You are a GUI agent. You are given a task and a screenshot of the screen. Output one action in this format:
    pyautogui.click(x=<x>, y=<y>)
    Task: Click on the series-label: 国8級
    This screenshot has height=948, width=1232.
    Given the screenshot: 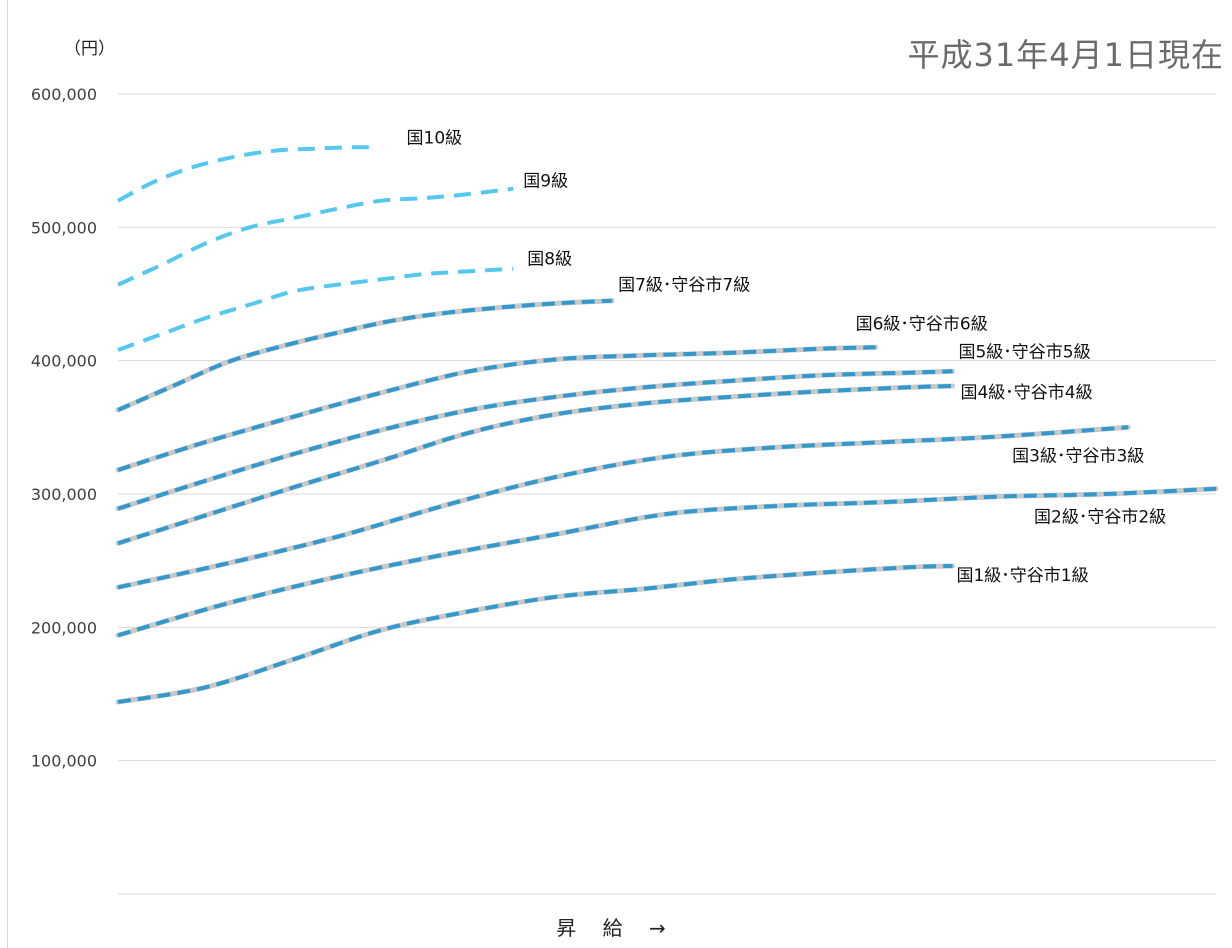 What is the action you would take?
    pyautogui.click(x=549, y=260)
    